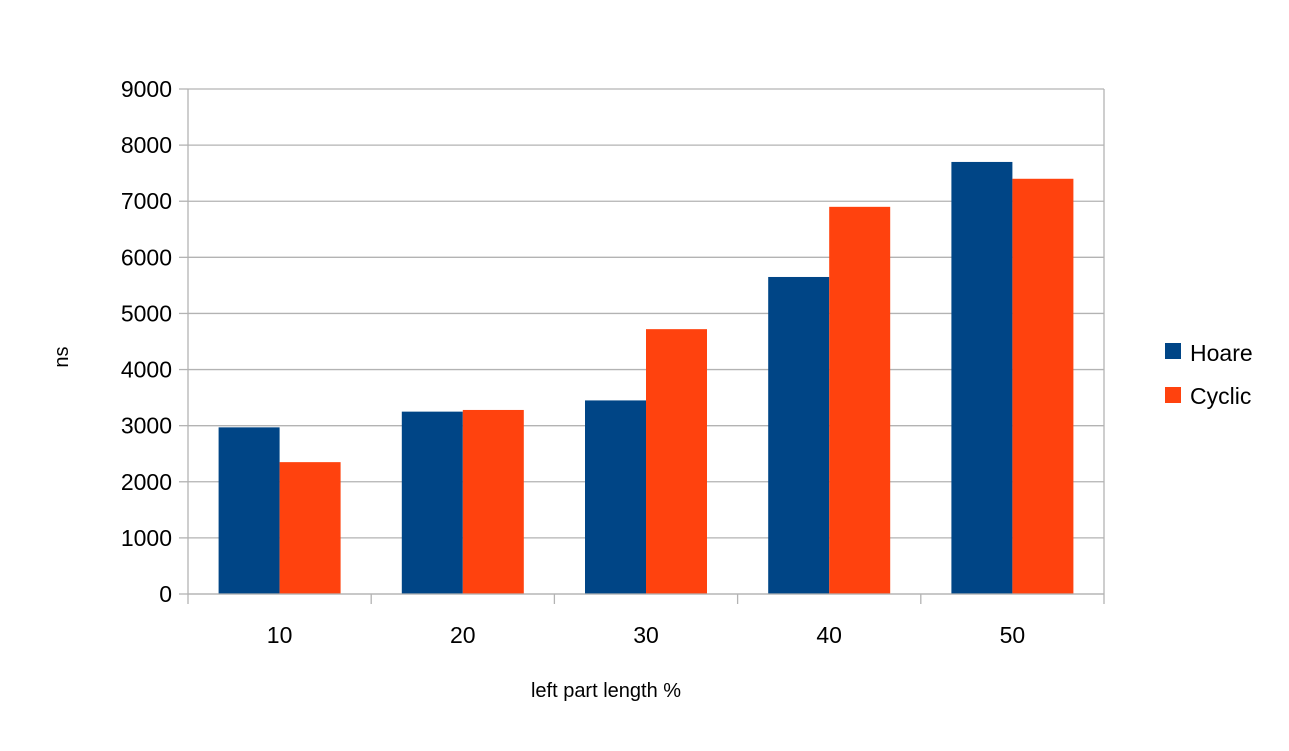 The image size is (1289, 751). What do you see at coordinates (62, 356) in the screenshot?
I see `y-axis-title: ns` at bounding box center [62, 356].